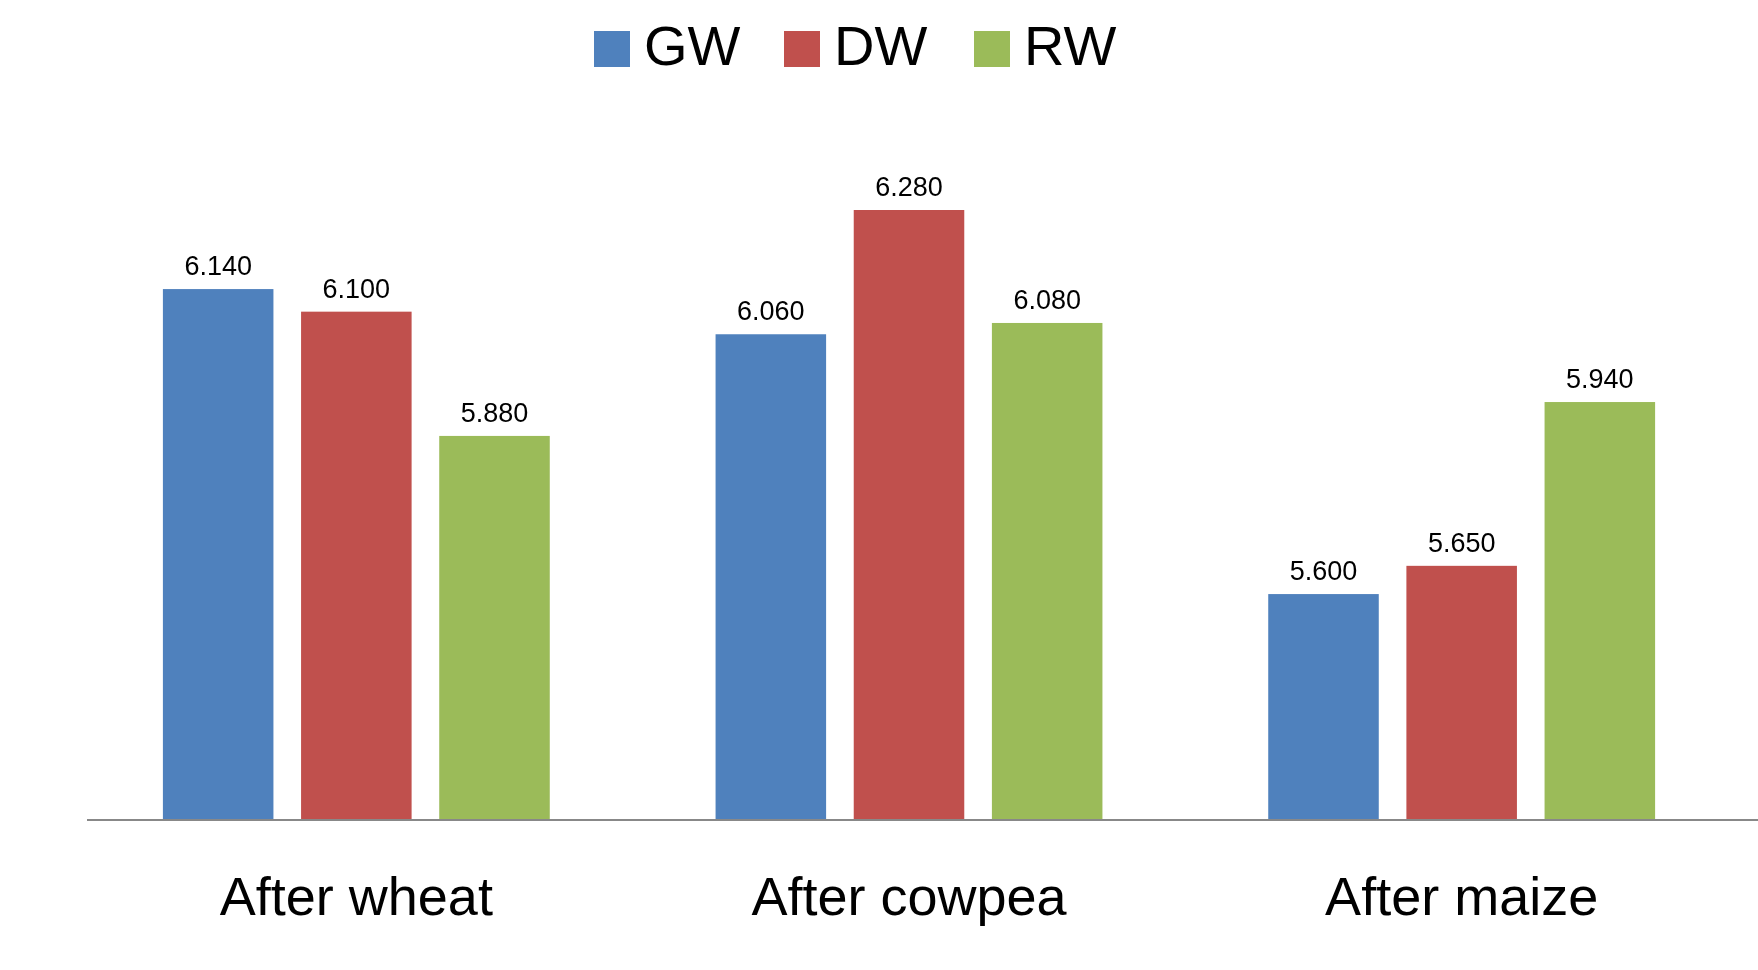 This screenshot has height=970, width=1758. I want to click on data-label: 5.880, so click(494, 412).